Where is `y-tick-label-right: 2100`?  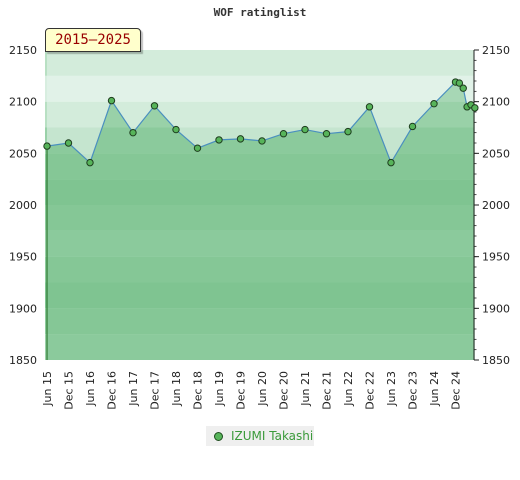
y-tick-label-right: 2100 is located at coordinates (496, 102).